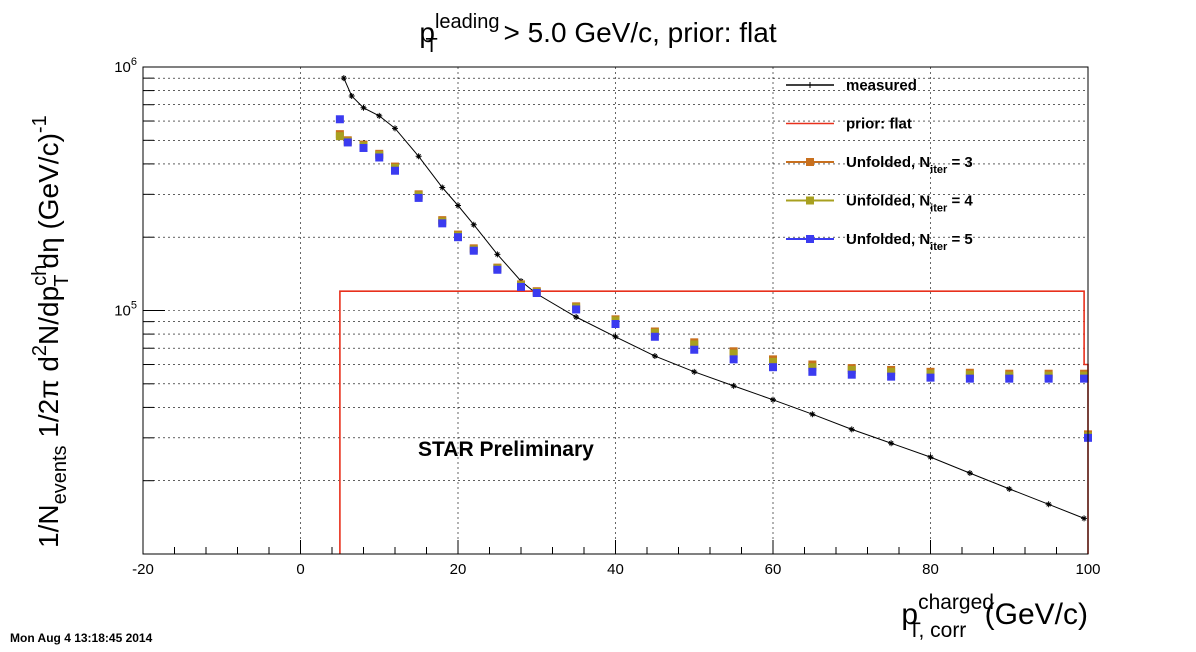 The image size is (1196, 652). I want to click on legend-item: Unfolded, Niter = 4, so click(879, 204).